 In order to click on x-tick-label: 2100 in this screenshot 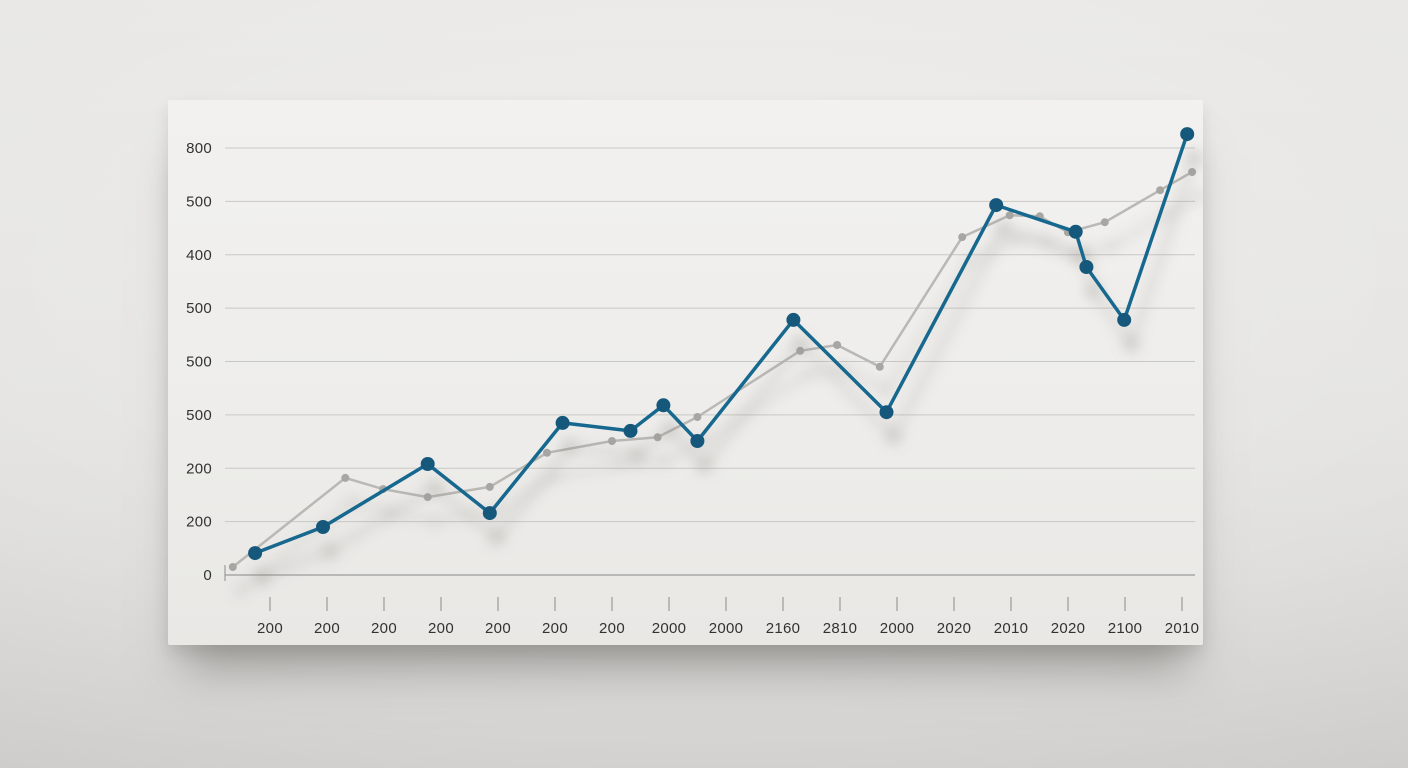, I will do `click(1125, 628)`.